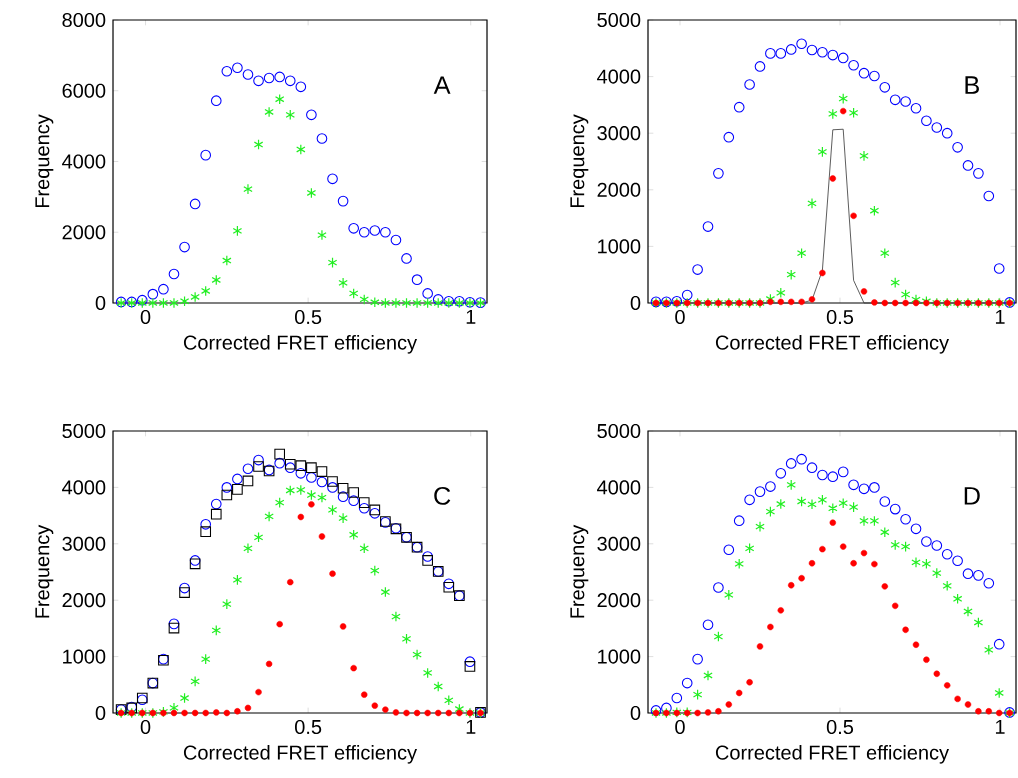  What do you see at coordinates (84, 543) in the screenshot?
I see `y-tick-label: 3000` at bounding box center [84, 543].